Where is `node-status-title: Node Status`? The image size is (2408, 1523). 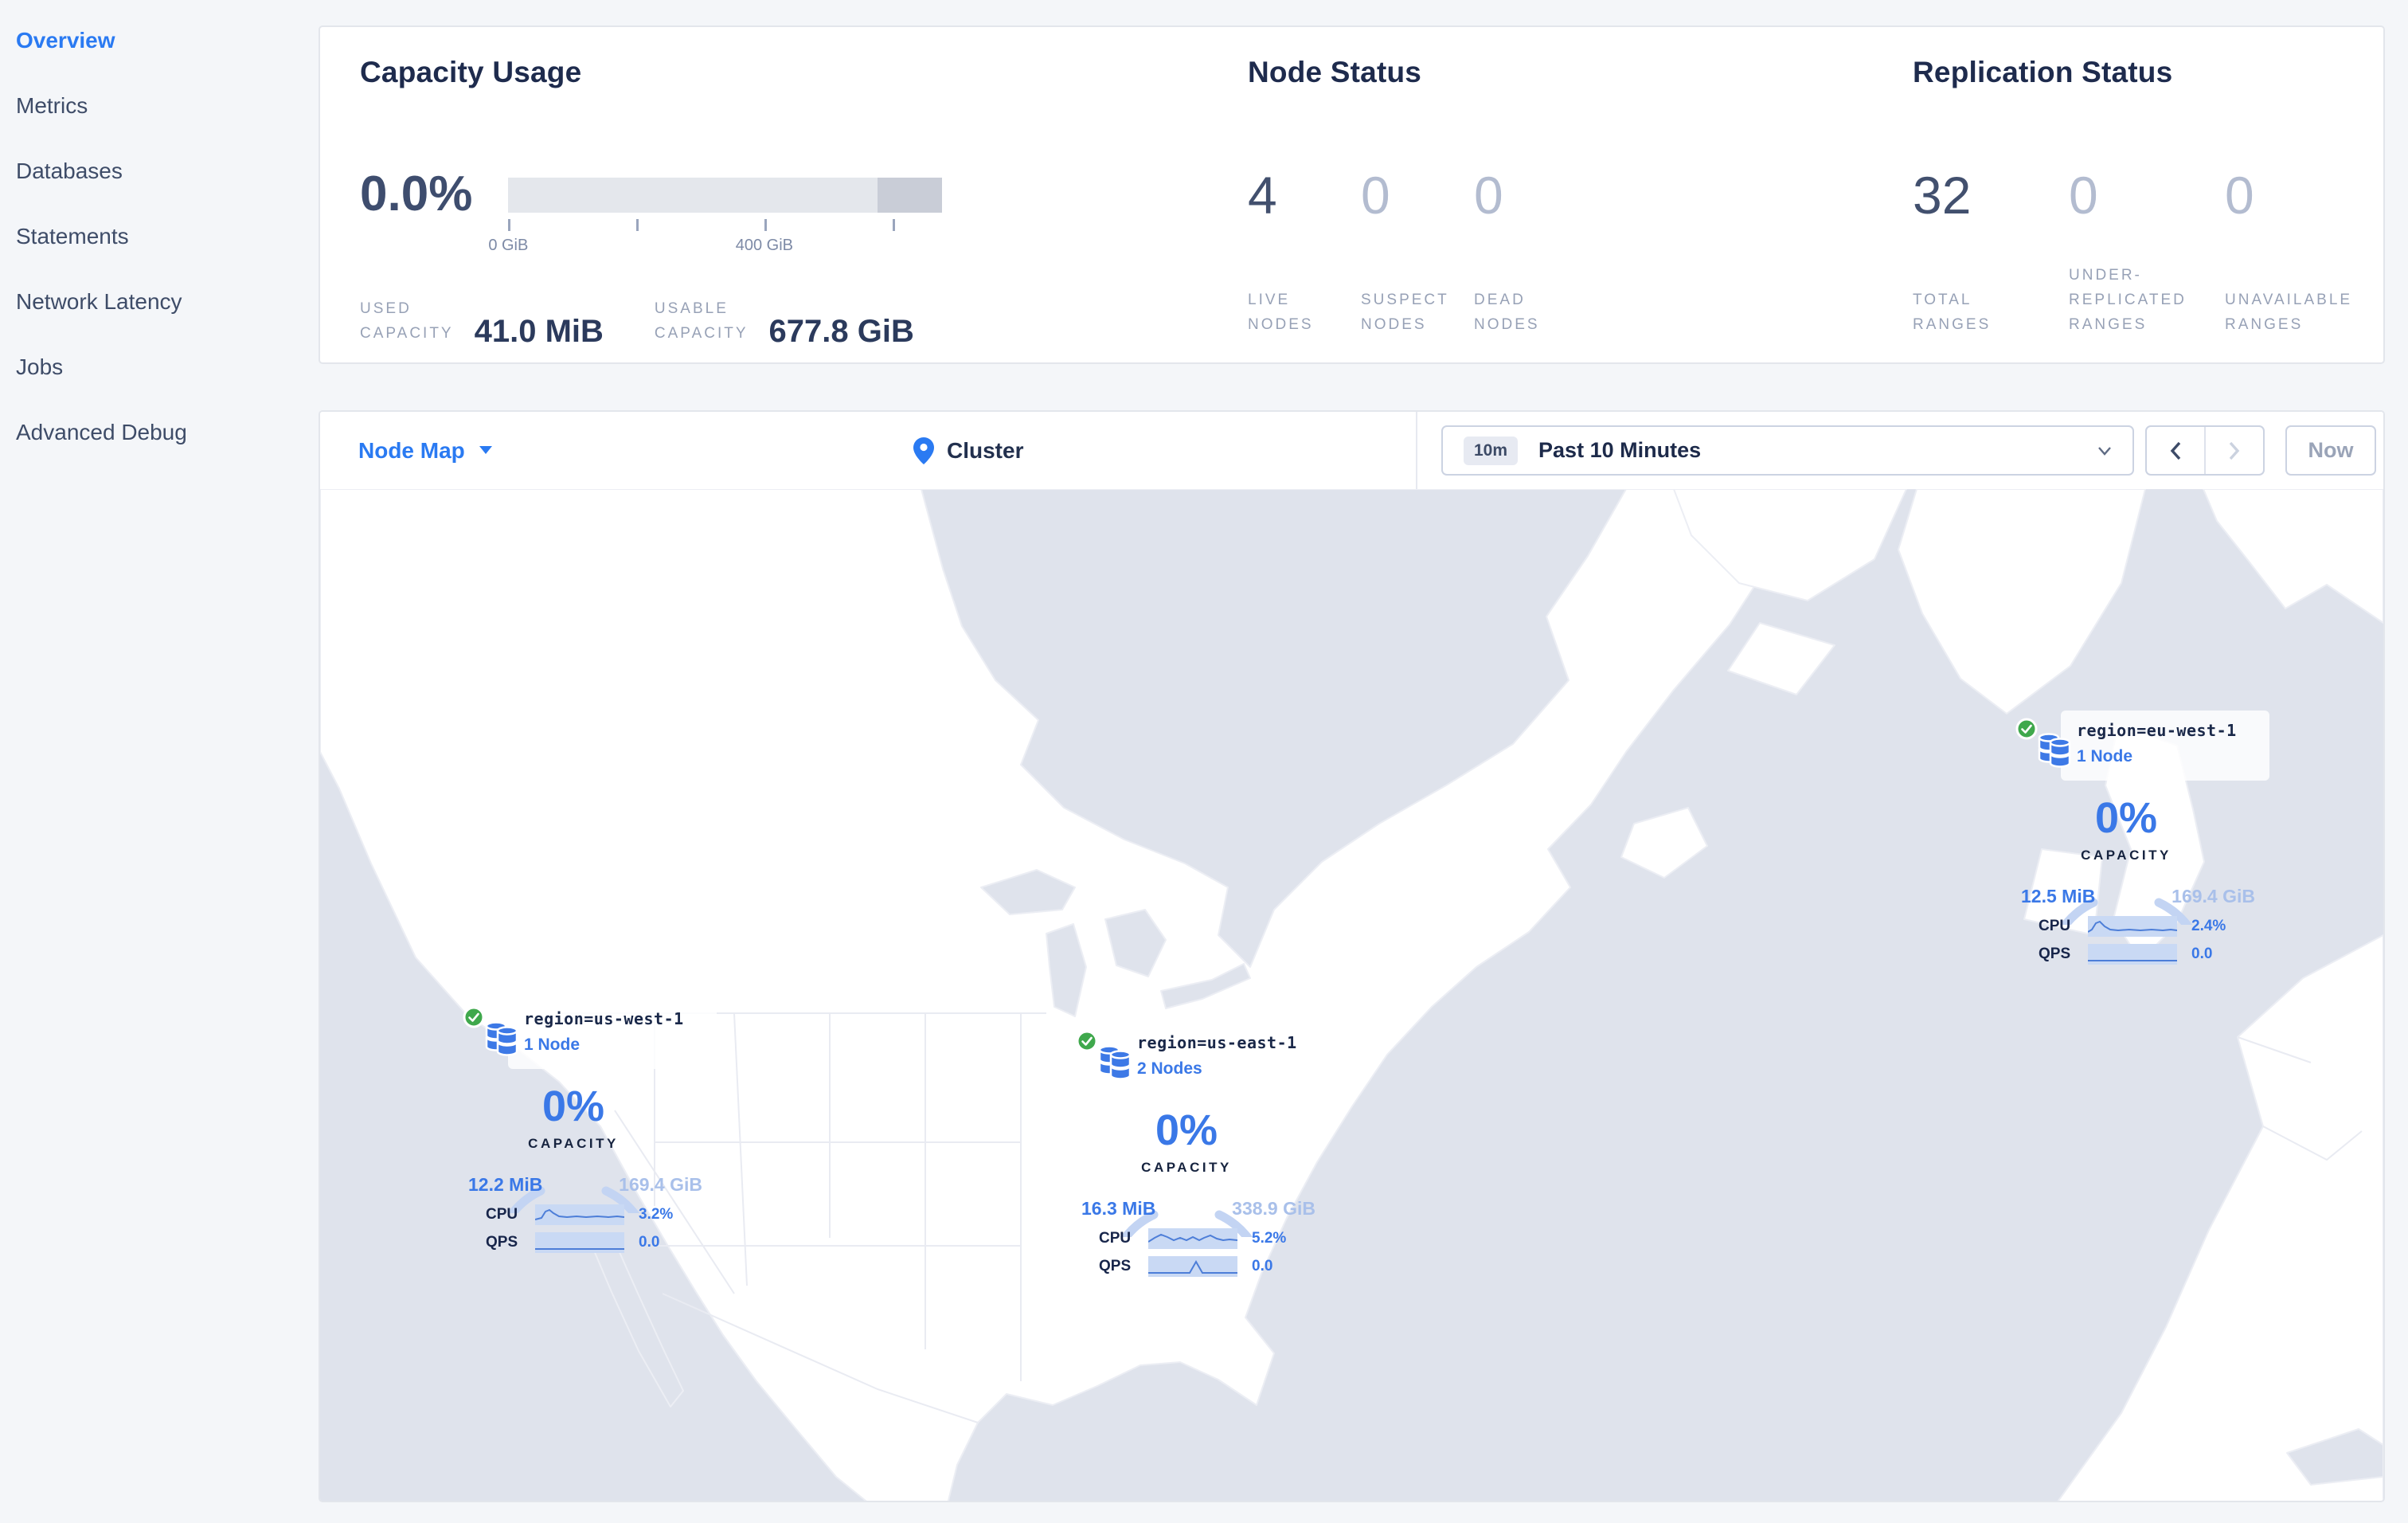 node-status-title: Node Status is located at coordinates (1335, 72).